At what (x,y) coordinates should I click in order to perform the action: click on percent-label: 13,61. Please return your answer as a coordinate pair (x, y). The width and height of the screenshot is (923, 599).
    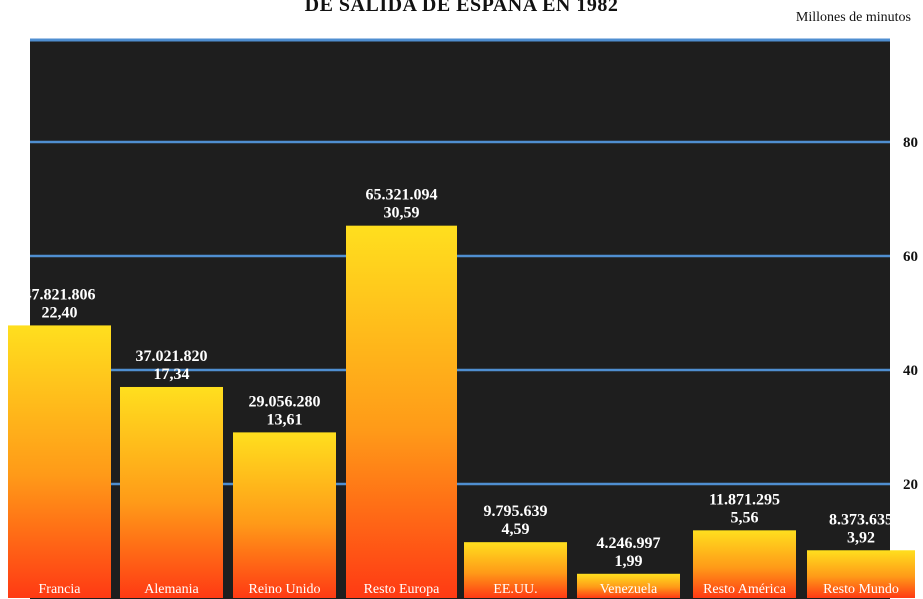
    Looking at the image, I should click on (285, 419).